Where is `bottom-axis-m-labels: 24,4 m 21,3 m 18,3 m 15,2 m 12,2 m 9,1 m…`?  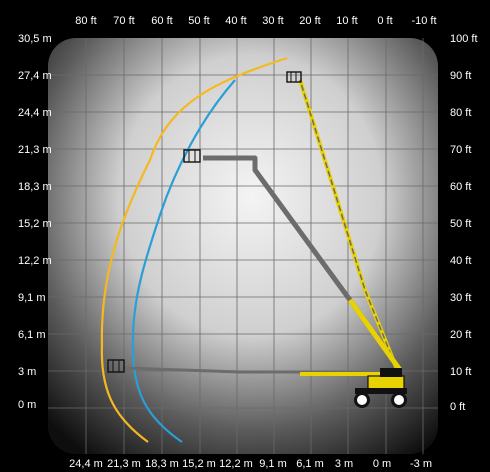 bottom-axis-m-labels: 24,4 m 21,3 m 18,3 m 15,2 m 12,2 m 9,1 m… is located at coordinates (250, 464).